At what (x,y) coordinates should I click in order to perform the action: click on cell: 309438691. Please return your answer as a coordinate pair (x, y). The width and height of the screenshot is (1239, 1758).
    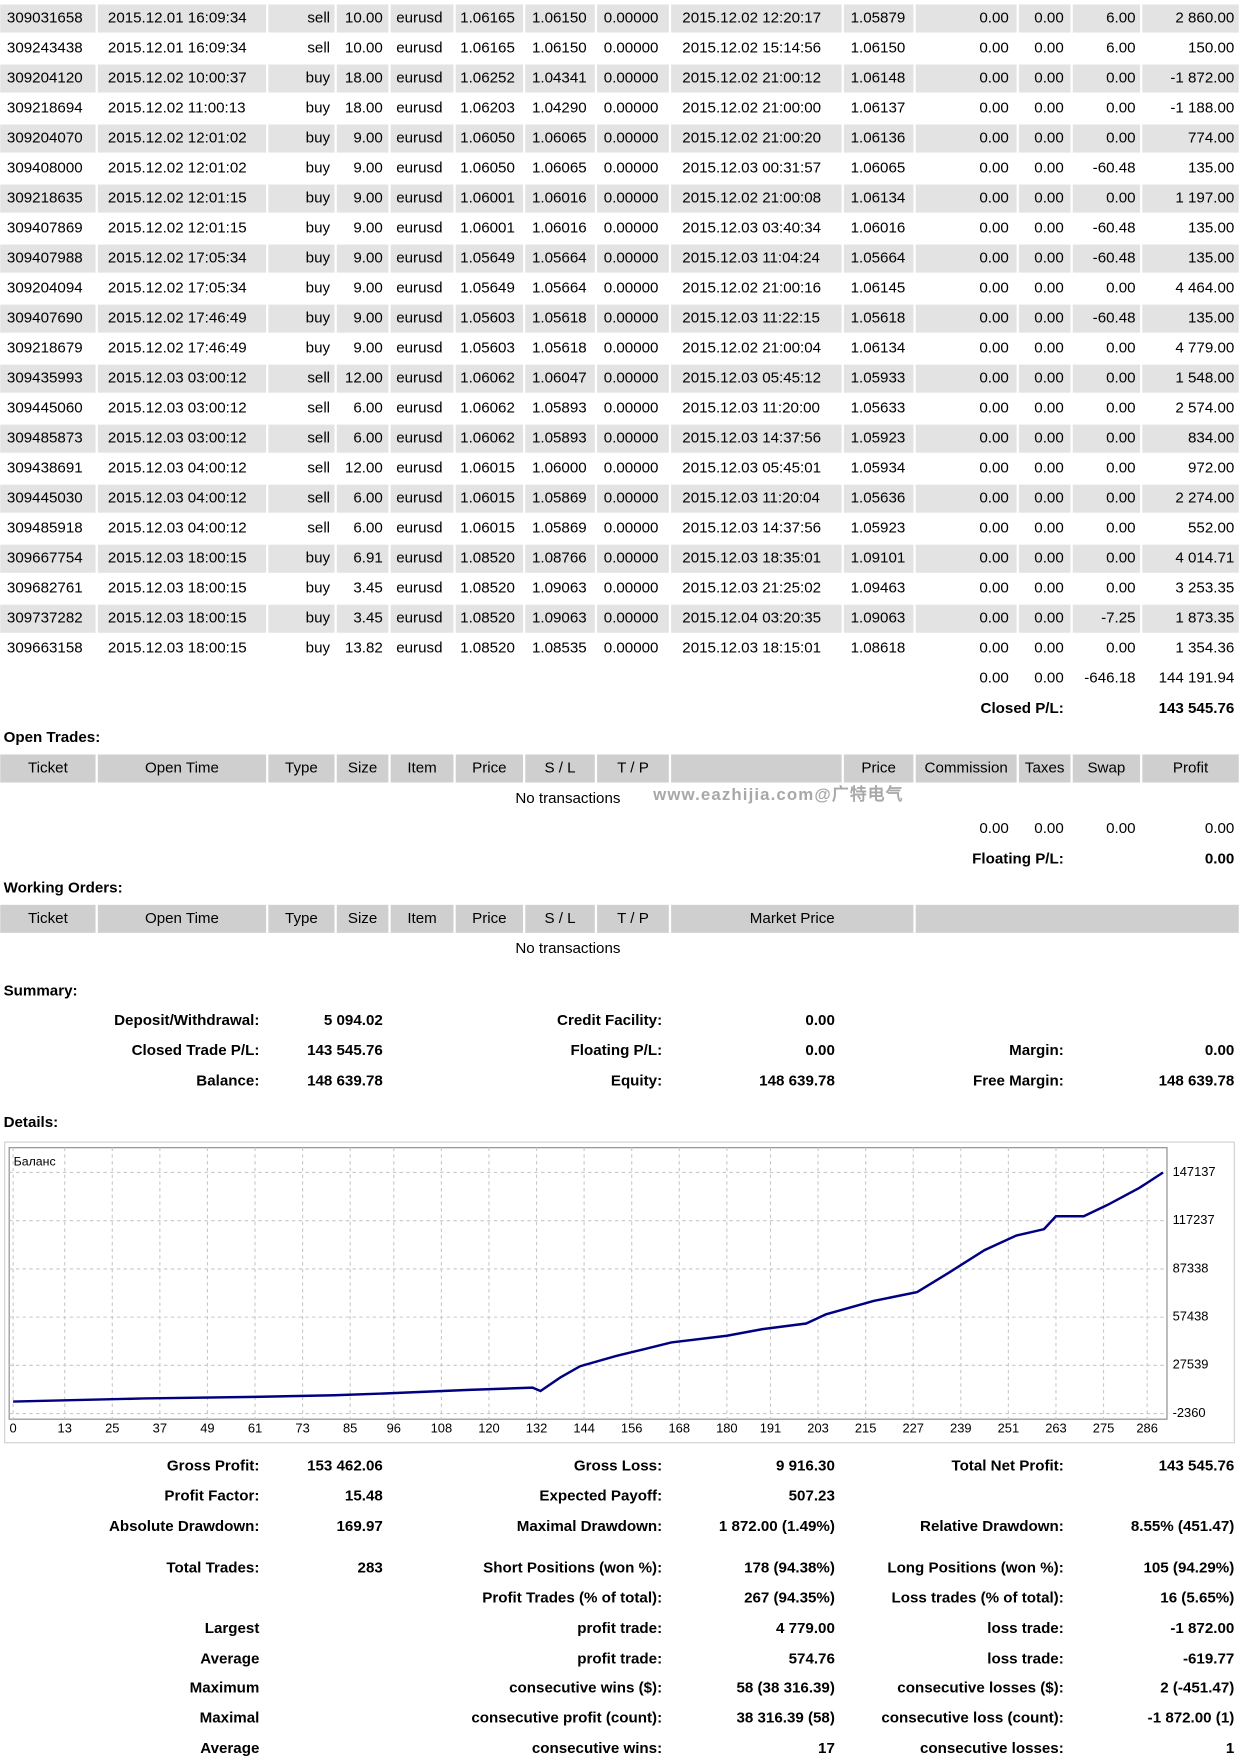
    Looking at the image, I should click on (45, 468).